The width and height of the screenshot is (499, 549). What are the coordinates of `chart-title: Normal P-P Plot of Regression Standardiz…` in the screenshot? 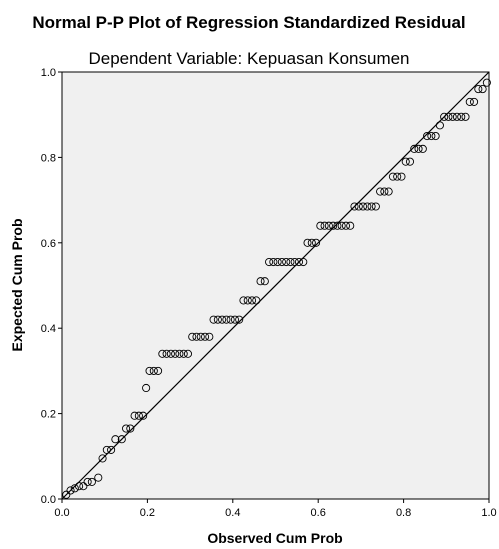 It's located at (248, 22).